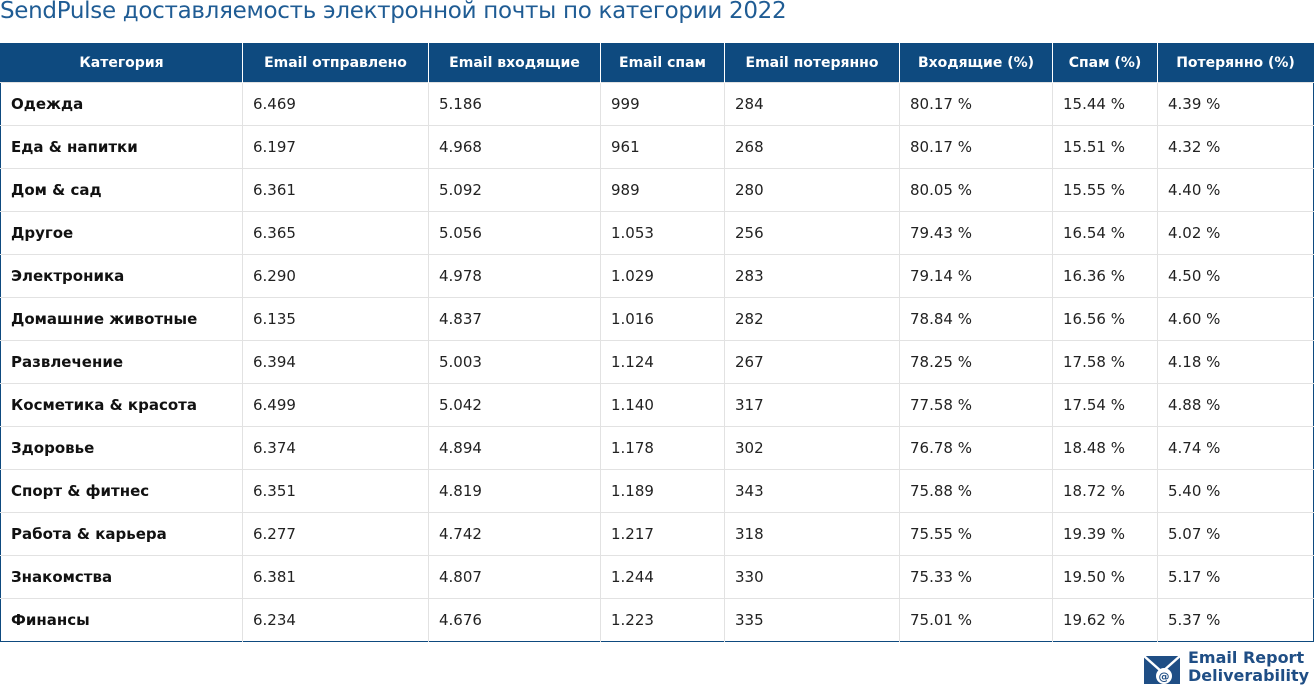 This screenshot has width=1314, height=690. Describe the element at coordinates (514, 491) in the screenshot. I see `table-cell: 4.819` at that location.